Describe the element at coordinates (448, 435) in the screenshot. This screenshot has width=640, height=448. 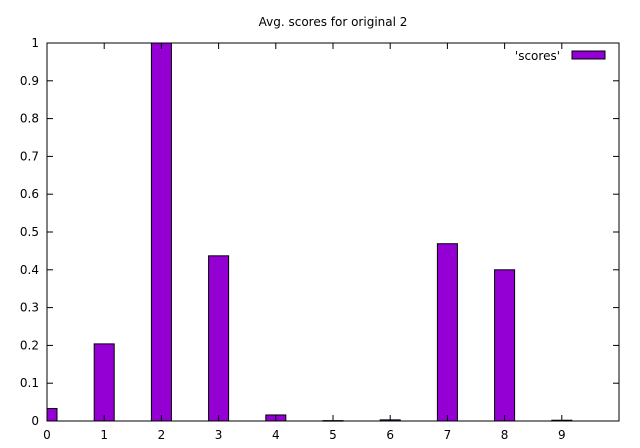
I see `x-tick-label: 7` at that location.